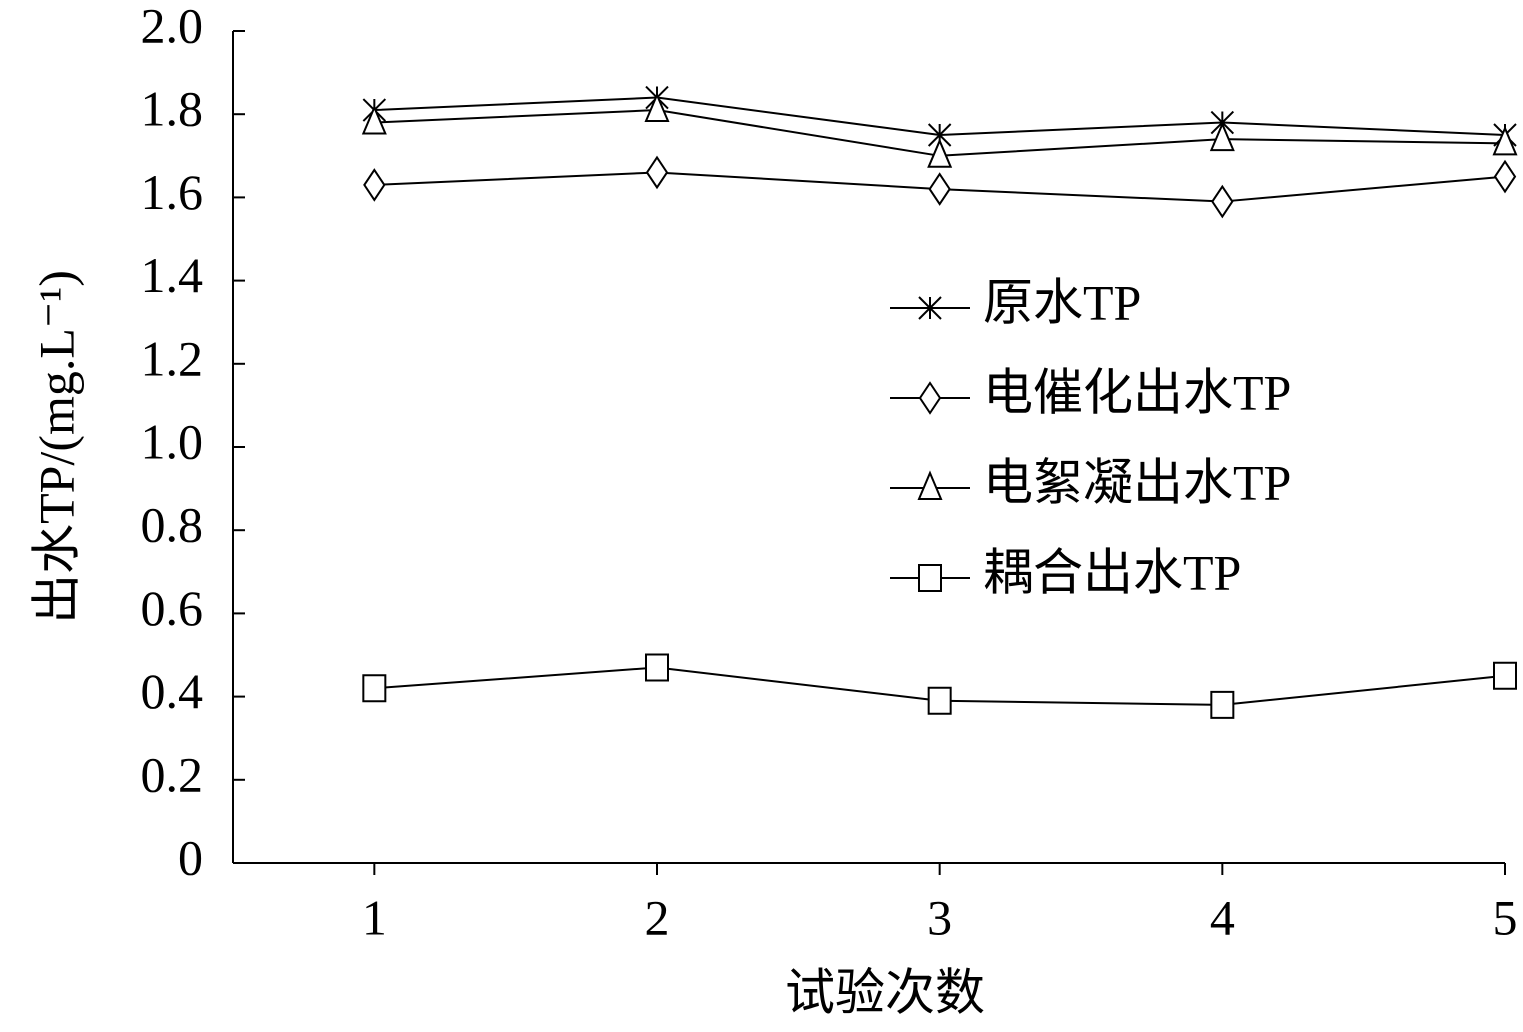 The height and width of the screenshot is (1032, 1523). What do you see at coordinates (657, 917) in the screenshot?
I see `x-tick-label: 2` at bounding box center [657, 917].